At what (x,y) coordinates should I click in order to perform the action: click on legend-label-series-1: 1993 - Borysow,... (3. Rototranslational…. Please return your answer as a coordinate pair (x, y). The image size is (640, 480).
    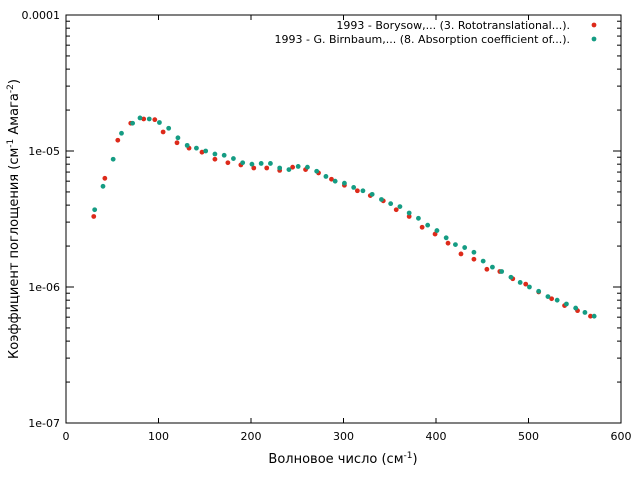
    Looking at the image, I should click on (453, 25).